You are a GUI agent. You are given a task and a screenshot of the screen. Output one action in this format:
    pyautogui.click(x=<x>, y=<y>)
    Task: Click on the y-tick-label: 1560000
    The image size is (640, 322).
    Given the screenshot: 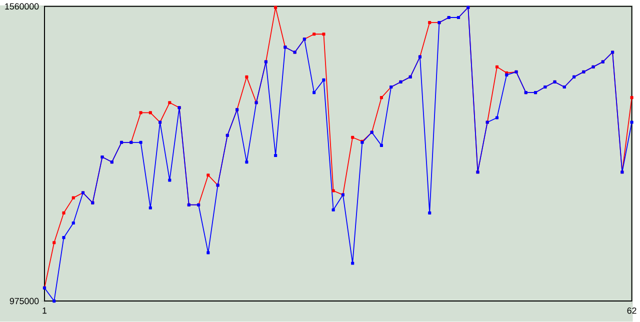 What is the action you would take?
    pyautogui.click(x=22, y=6)
    